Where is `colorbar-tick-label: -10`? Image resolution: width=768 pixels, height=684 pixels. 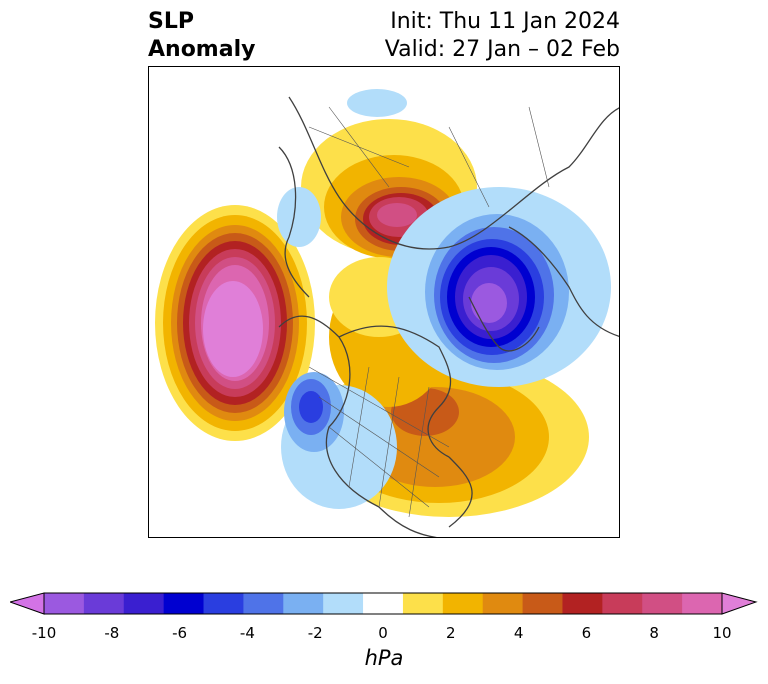 colorbar-tick-label: -10 is located at coordinates (44, 633).